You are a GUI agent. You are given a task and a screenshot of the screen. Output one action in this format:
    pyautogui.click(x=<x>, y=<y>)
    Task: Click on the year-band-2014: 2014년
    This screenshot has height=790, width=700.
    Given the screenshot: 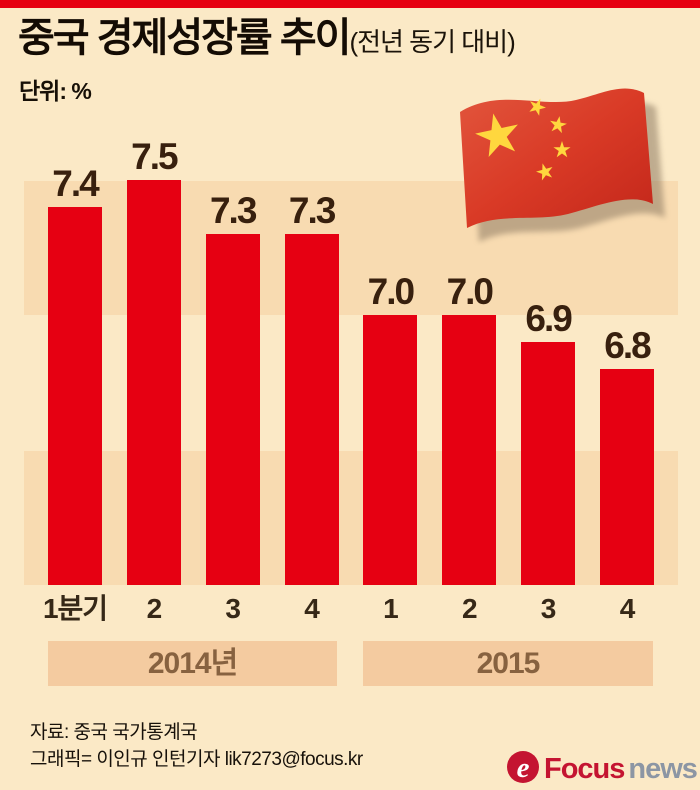 What is the action you would take?
    pyautogui.click(x=192, y=663)
    